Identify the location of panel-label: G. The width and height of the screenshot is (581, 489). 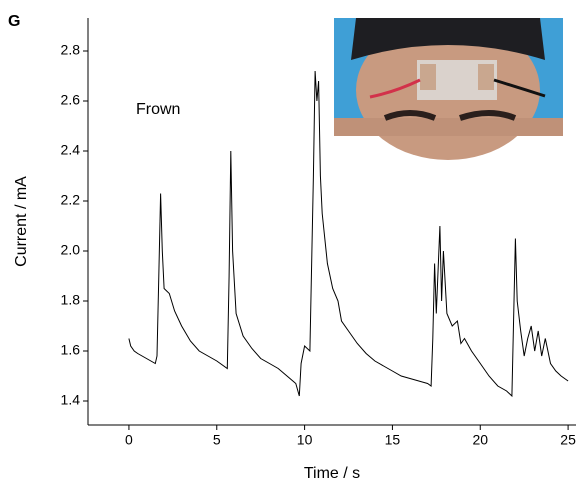
(14, 21).